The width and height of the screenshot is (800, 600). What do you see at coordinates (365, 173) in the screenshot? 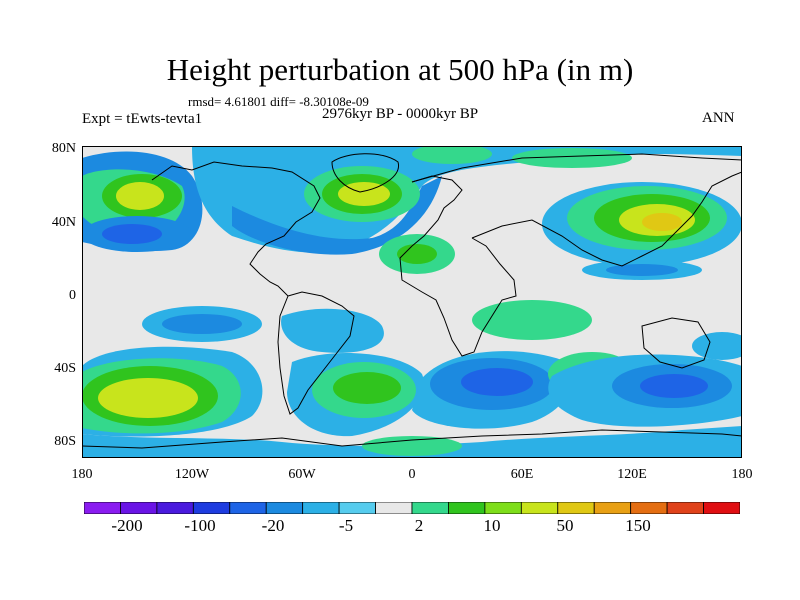
I see `greenland-coast` at bounding box center [365, 173].